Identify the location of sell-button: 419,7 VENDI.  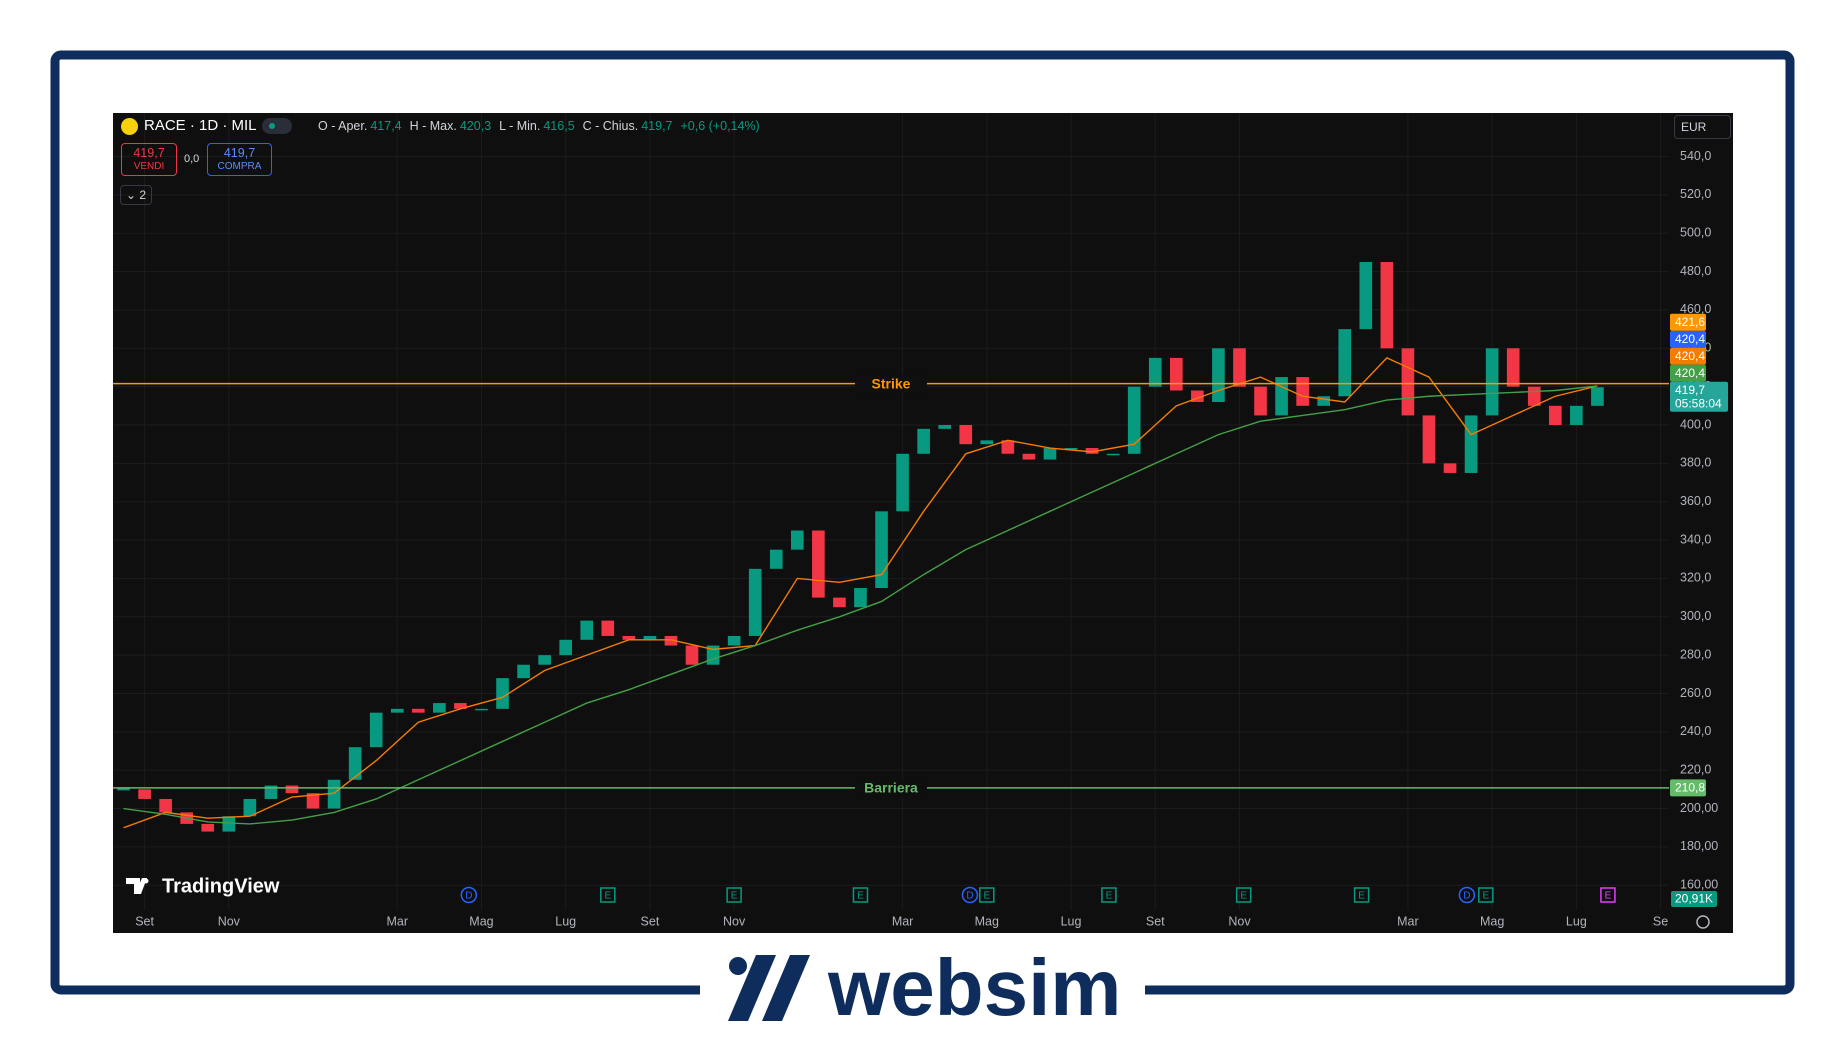
(149, 159).